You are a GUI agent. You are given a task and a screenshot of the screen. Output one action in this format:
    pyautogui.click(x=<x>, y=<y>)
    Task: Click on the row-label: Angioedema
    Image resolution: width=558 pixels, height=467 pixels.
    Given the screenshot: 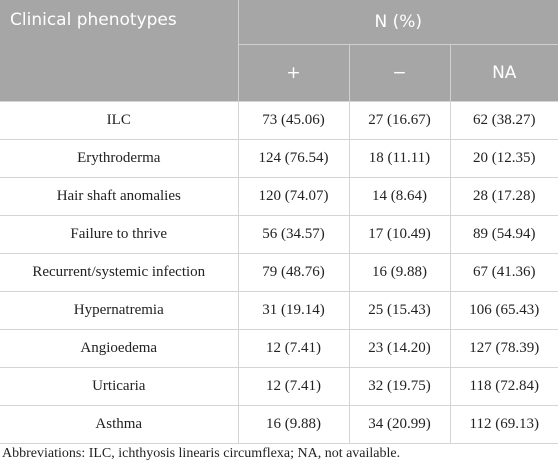 What is the action you would take?
    pyautogui.click(x=119, y=348)
    